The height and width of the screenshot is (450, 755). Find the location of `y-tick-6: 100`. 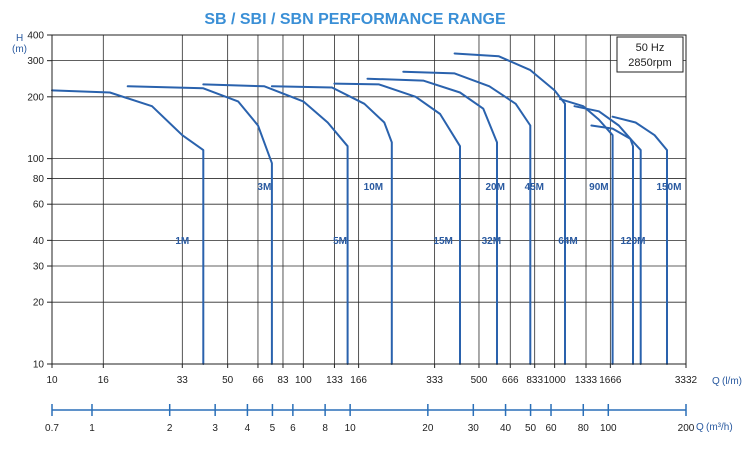

y-tick-6: 100 is located at coordinates (35, 159).